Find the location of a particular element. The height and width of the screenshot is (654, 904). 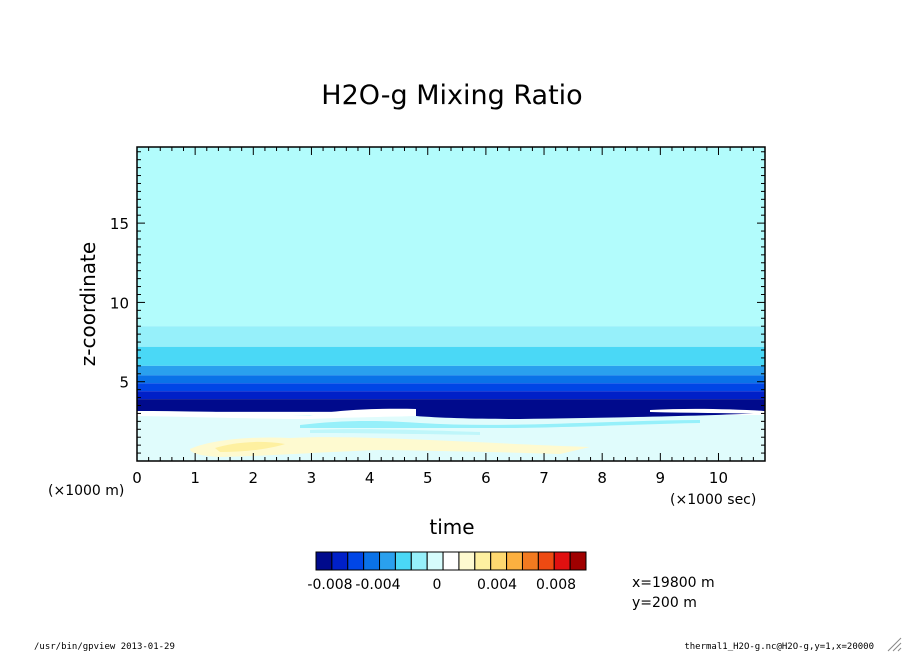

colorbar-tick-label: -0.008 is located at coordinates (329, 585).